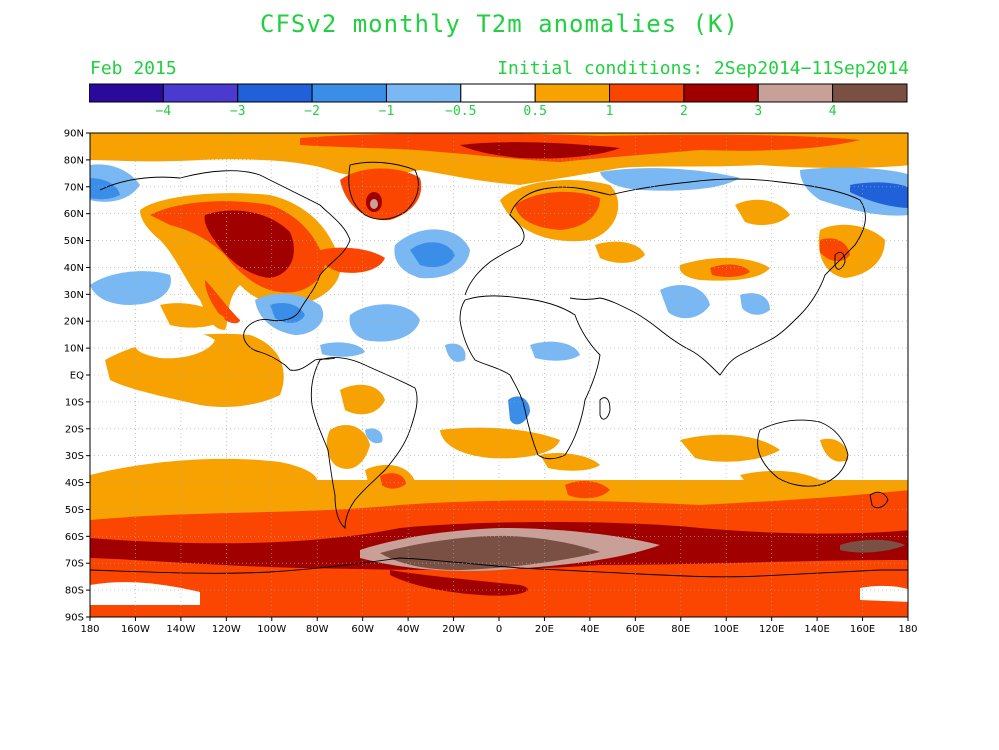 The height and width of the screenshot is (750, 999). I want to click on coastline-madagascar, so click(605, 408).